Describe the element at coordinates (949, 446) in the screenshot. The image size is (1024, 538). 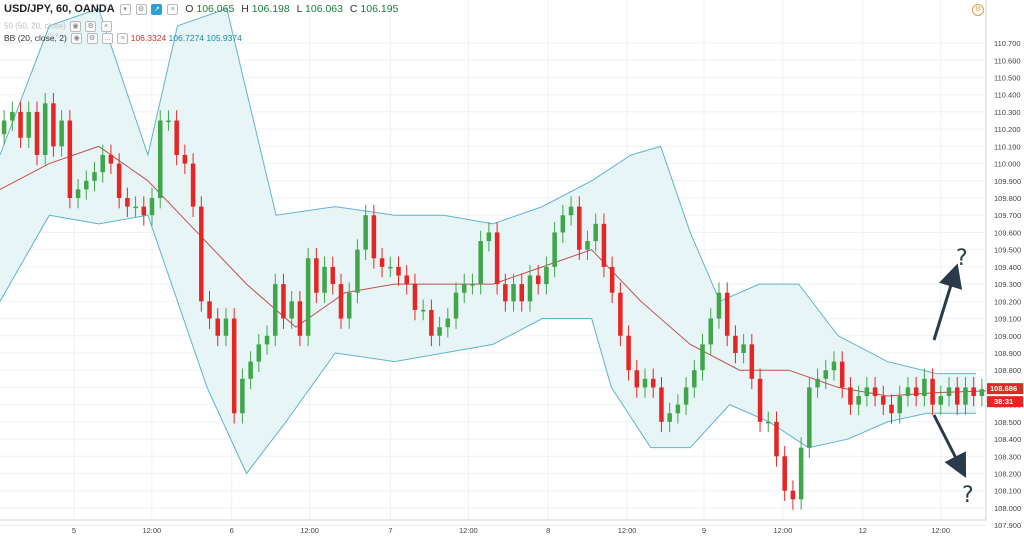
I see `arrow-down` at that location.